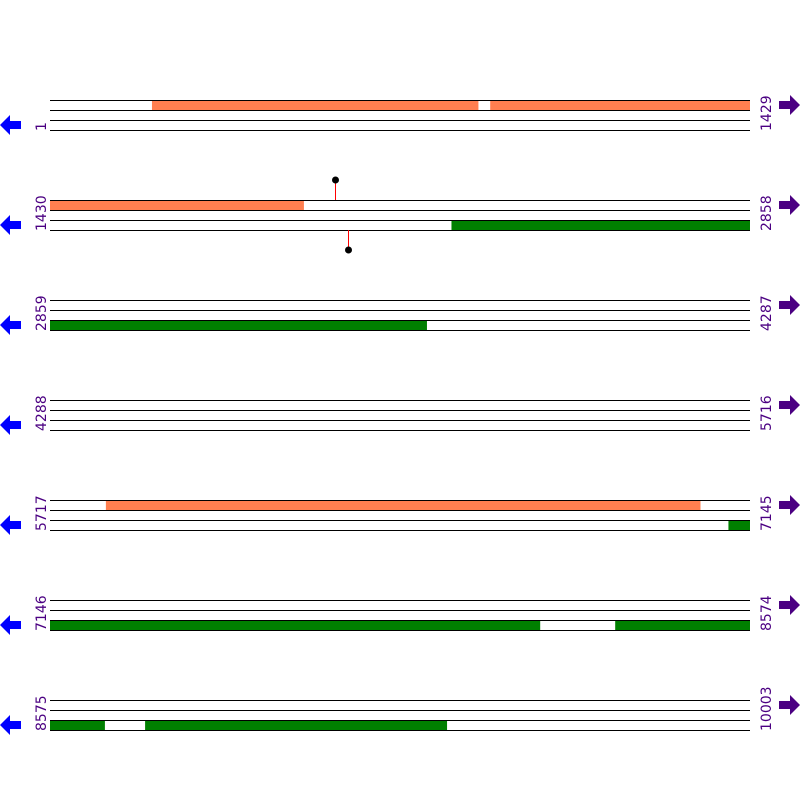 This screenshot has width=800, height=800. Describe the element at coordinates (400, 315) in the screenshot. I see `sequence-row: 2859 4287` at that location.